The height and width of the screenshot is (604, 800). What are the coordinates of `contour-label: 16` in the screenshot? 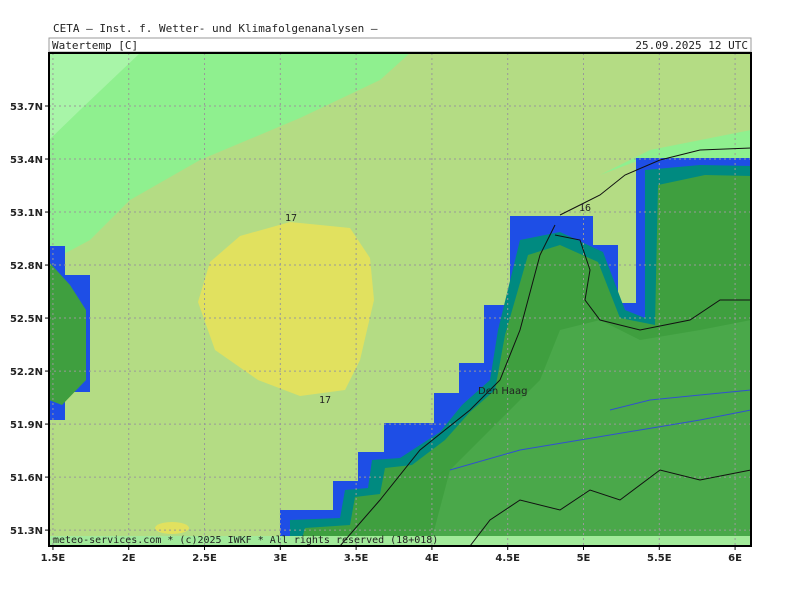 It's located at (585, 208).